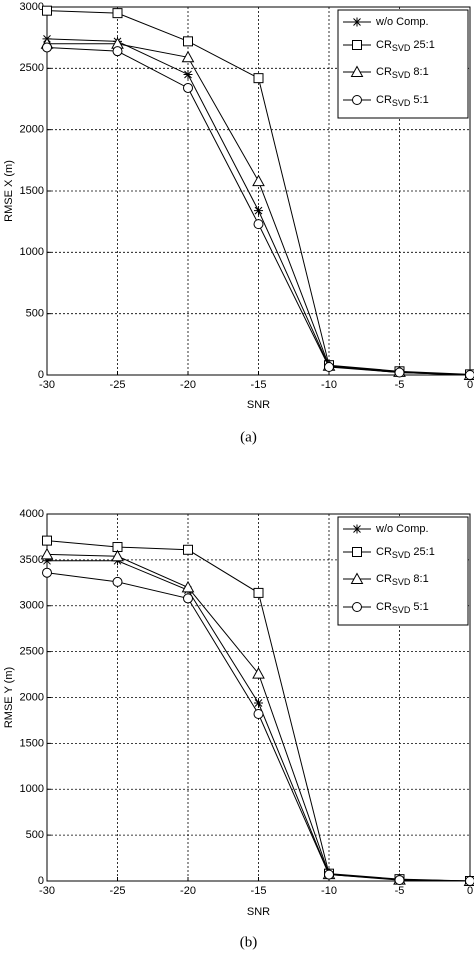 This screenshot has width=474, height=953. Describe the element at coordinates (188, 891) in the screenshot. I see `x-tick-label: -20` at that location.